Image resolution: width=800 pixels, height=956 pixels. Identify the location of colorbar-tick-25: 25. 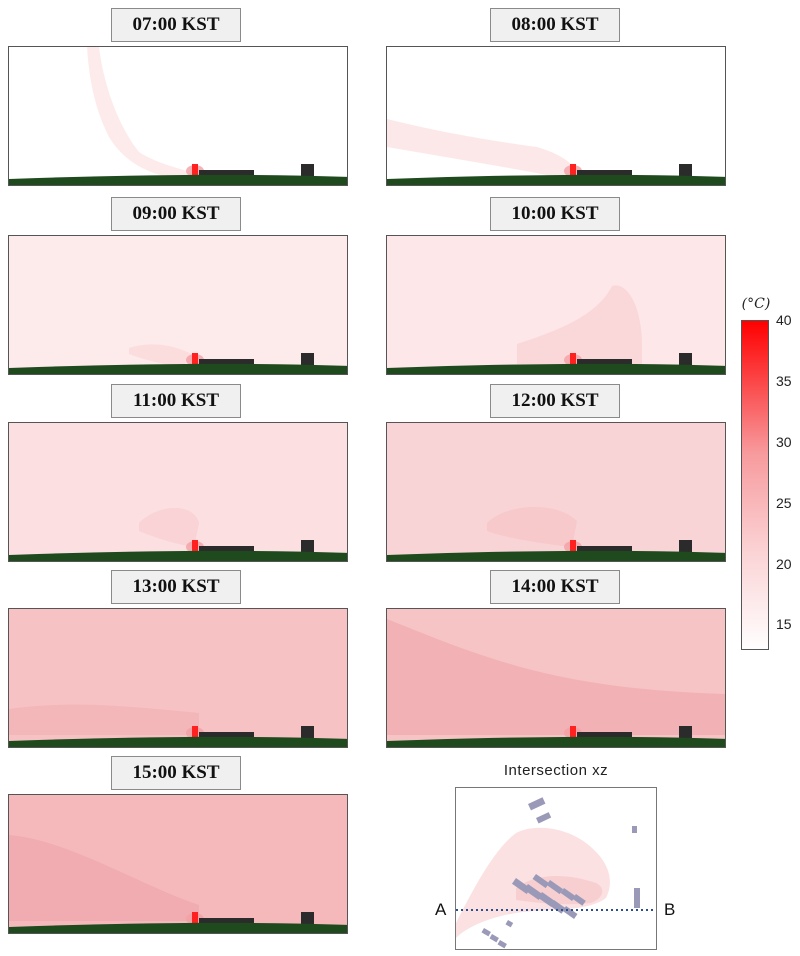
(784, 503).